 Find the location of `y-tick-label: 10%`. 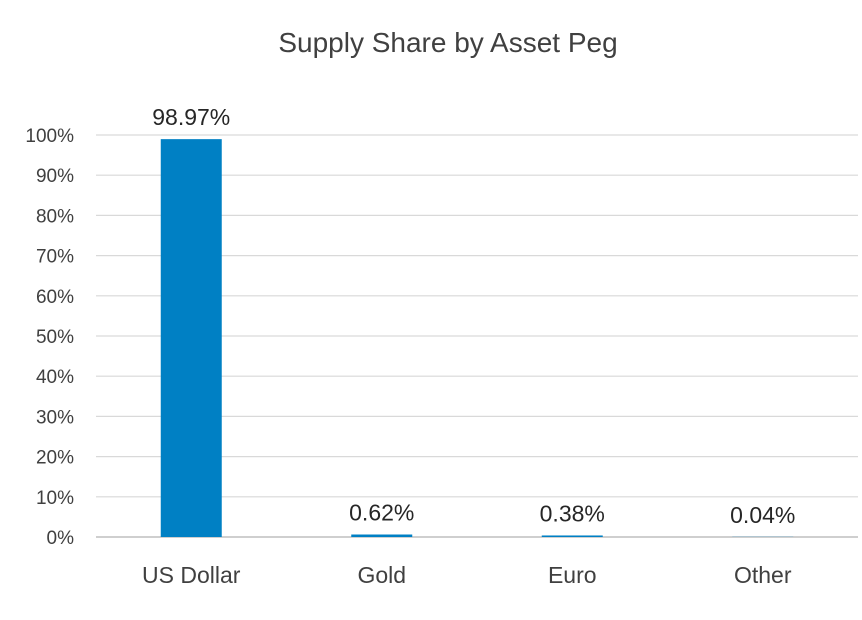

y-tick-label: 10% is located at coordinates (55, 498).